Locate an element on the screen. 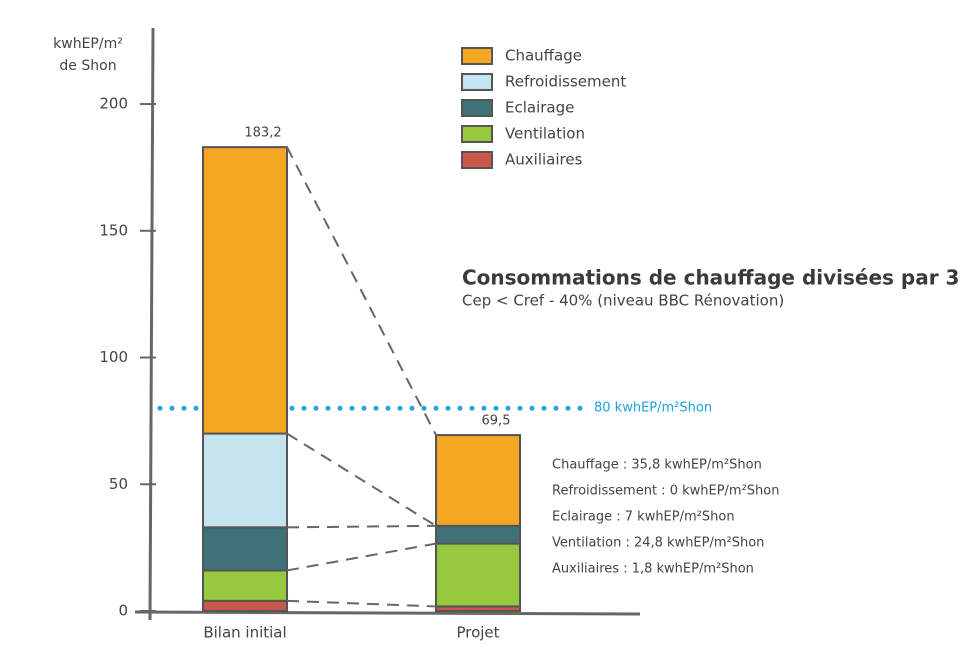 This screenshot has width=970, height=650. note: Refroidissement : 0 kwhEP/m²Shon is located at coordinates (666, 491).